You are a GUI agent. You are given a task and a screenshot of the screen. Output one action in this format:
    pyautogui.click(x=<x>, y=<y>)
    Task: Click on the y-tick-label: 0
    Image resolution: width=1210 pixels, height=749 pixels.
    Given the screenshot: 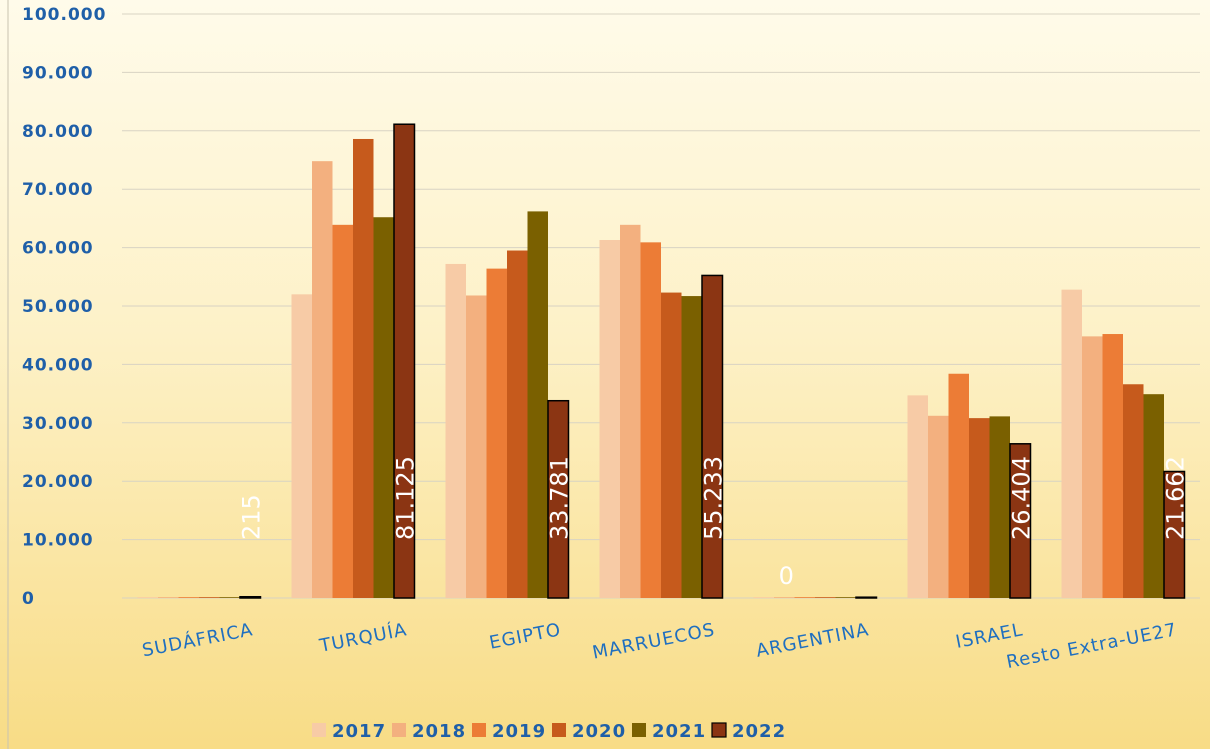 What is the action you would take?
    pyautogui.click(x=28, y=599)
    